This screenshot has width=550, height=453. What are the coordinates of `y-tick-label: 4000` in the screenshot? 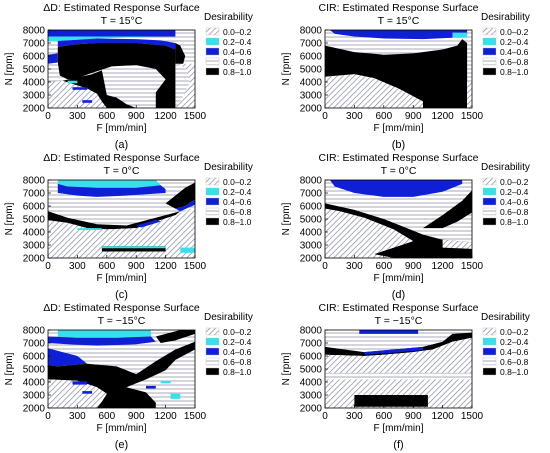 It's located at (34, 383).